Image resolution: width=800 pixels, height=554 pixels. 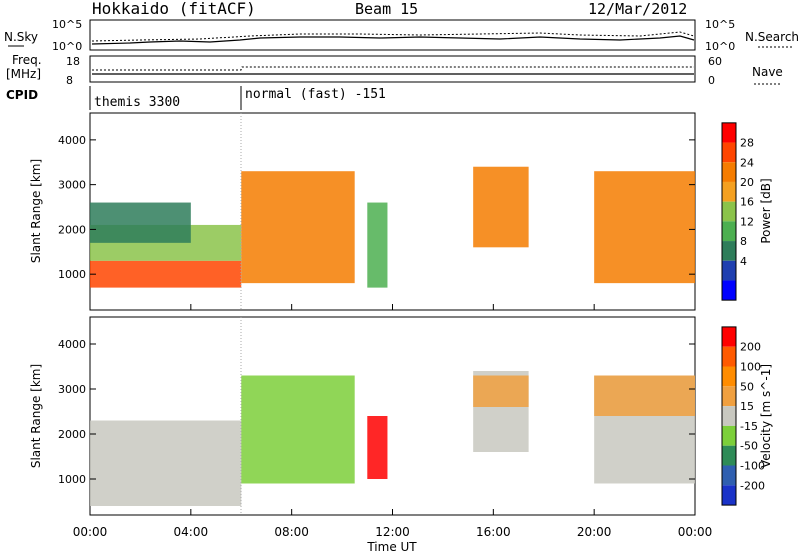 I want to click on velocity-colorbar-tick-4: -15, so click(x=749, y=426).